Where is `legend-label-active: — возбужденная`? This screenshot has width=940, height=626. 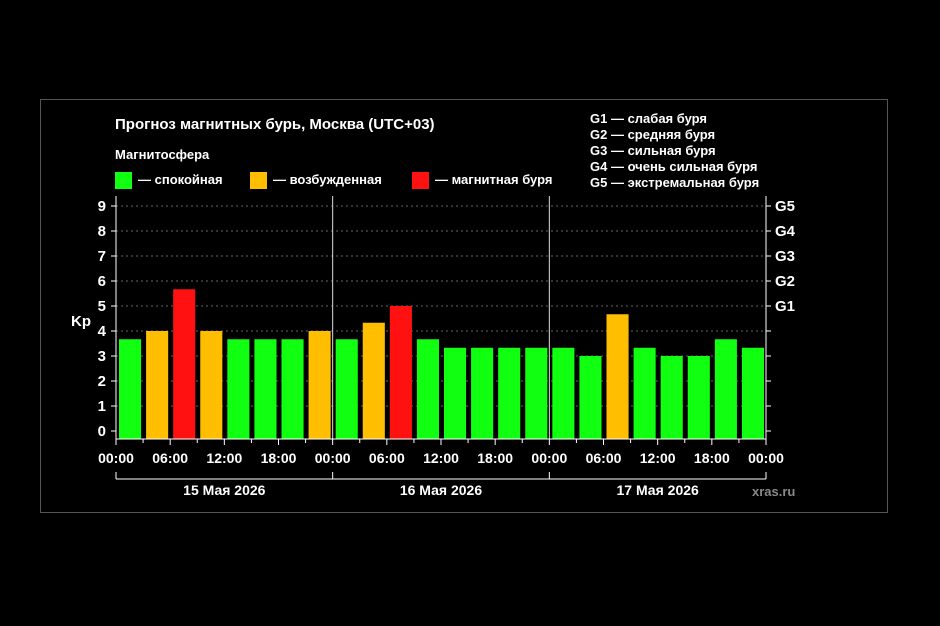 legend-label-active: — возбужденная is located at coordinates (327, 179).